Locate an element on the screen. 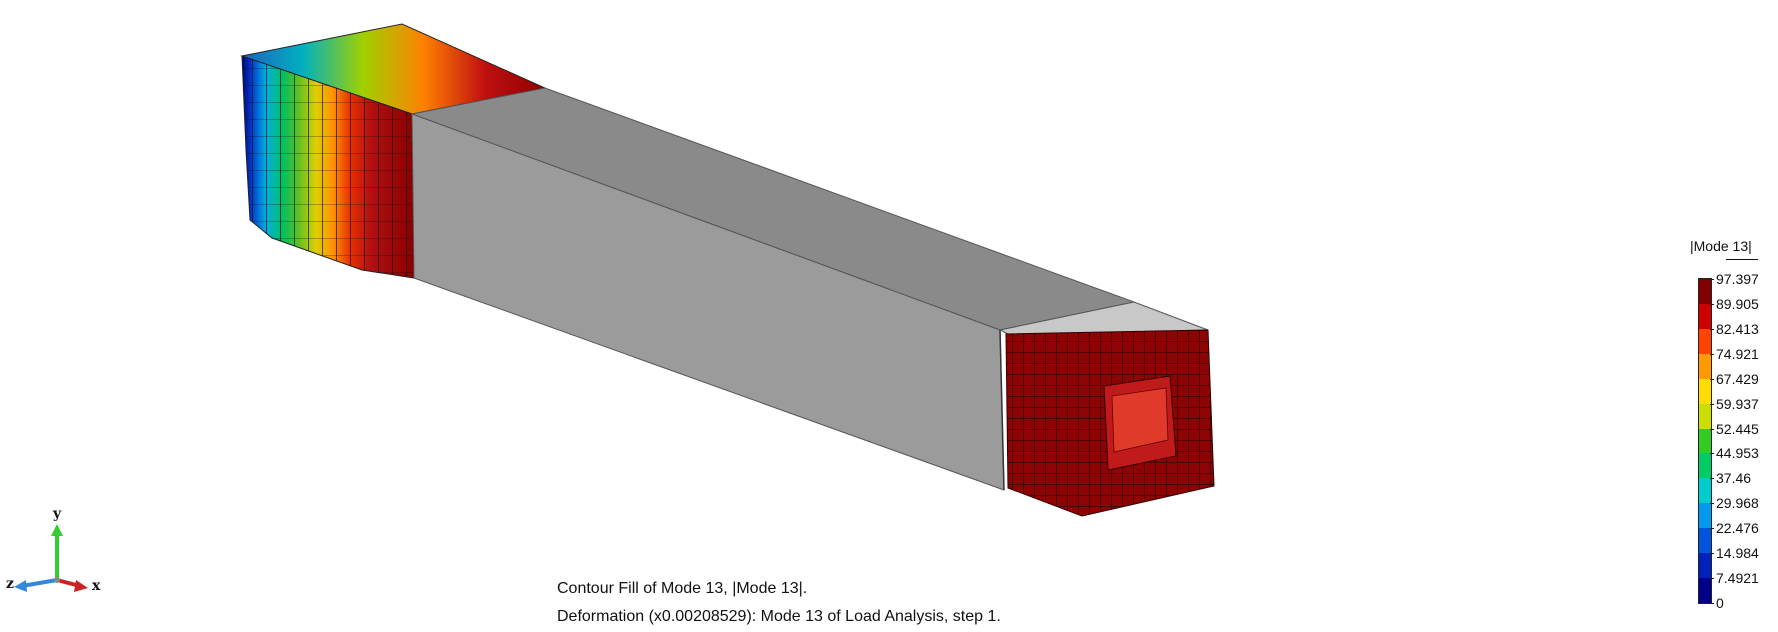 The image size is (1778, 632). x-axis-label: x is located at coordinates (96, 586).